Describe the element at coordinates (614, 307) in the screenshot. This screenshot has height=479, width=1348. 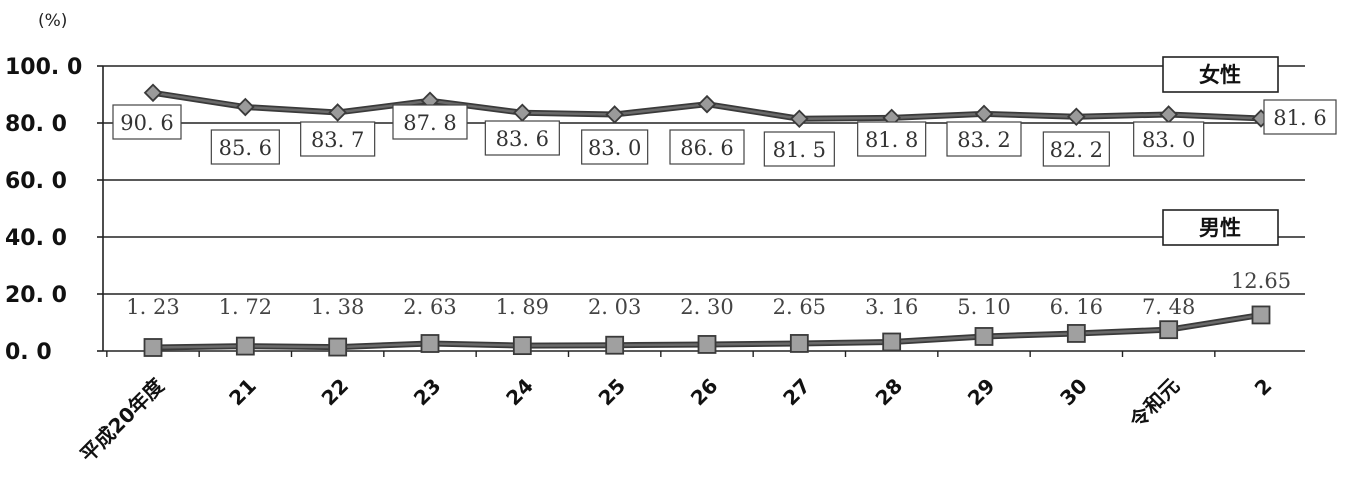
I see `data-label: 2. 03` at that location.